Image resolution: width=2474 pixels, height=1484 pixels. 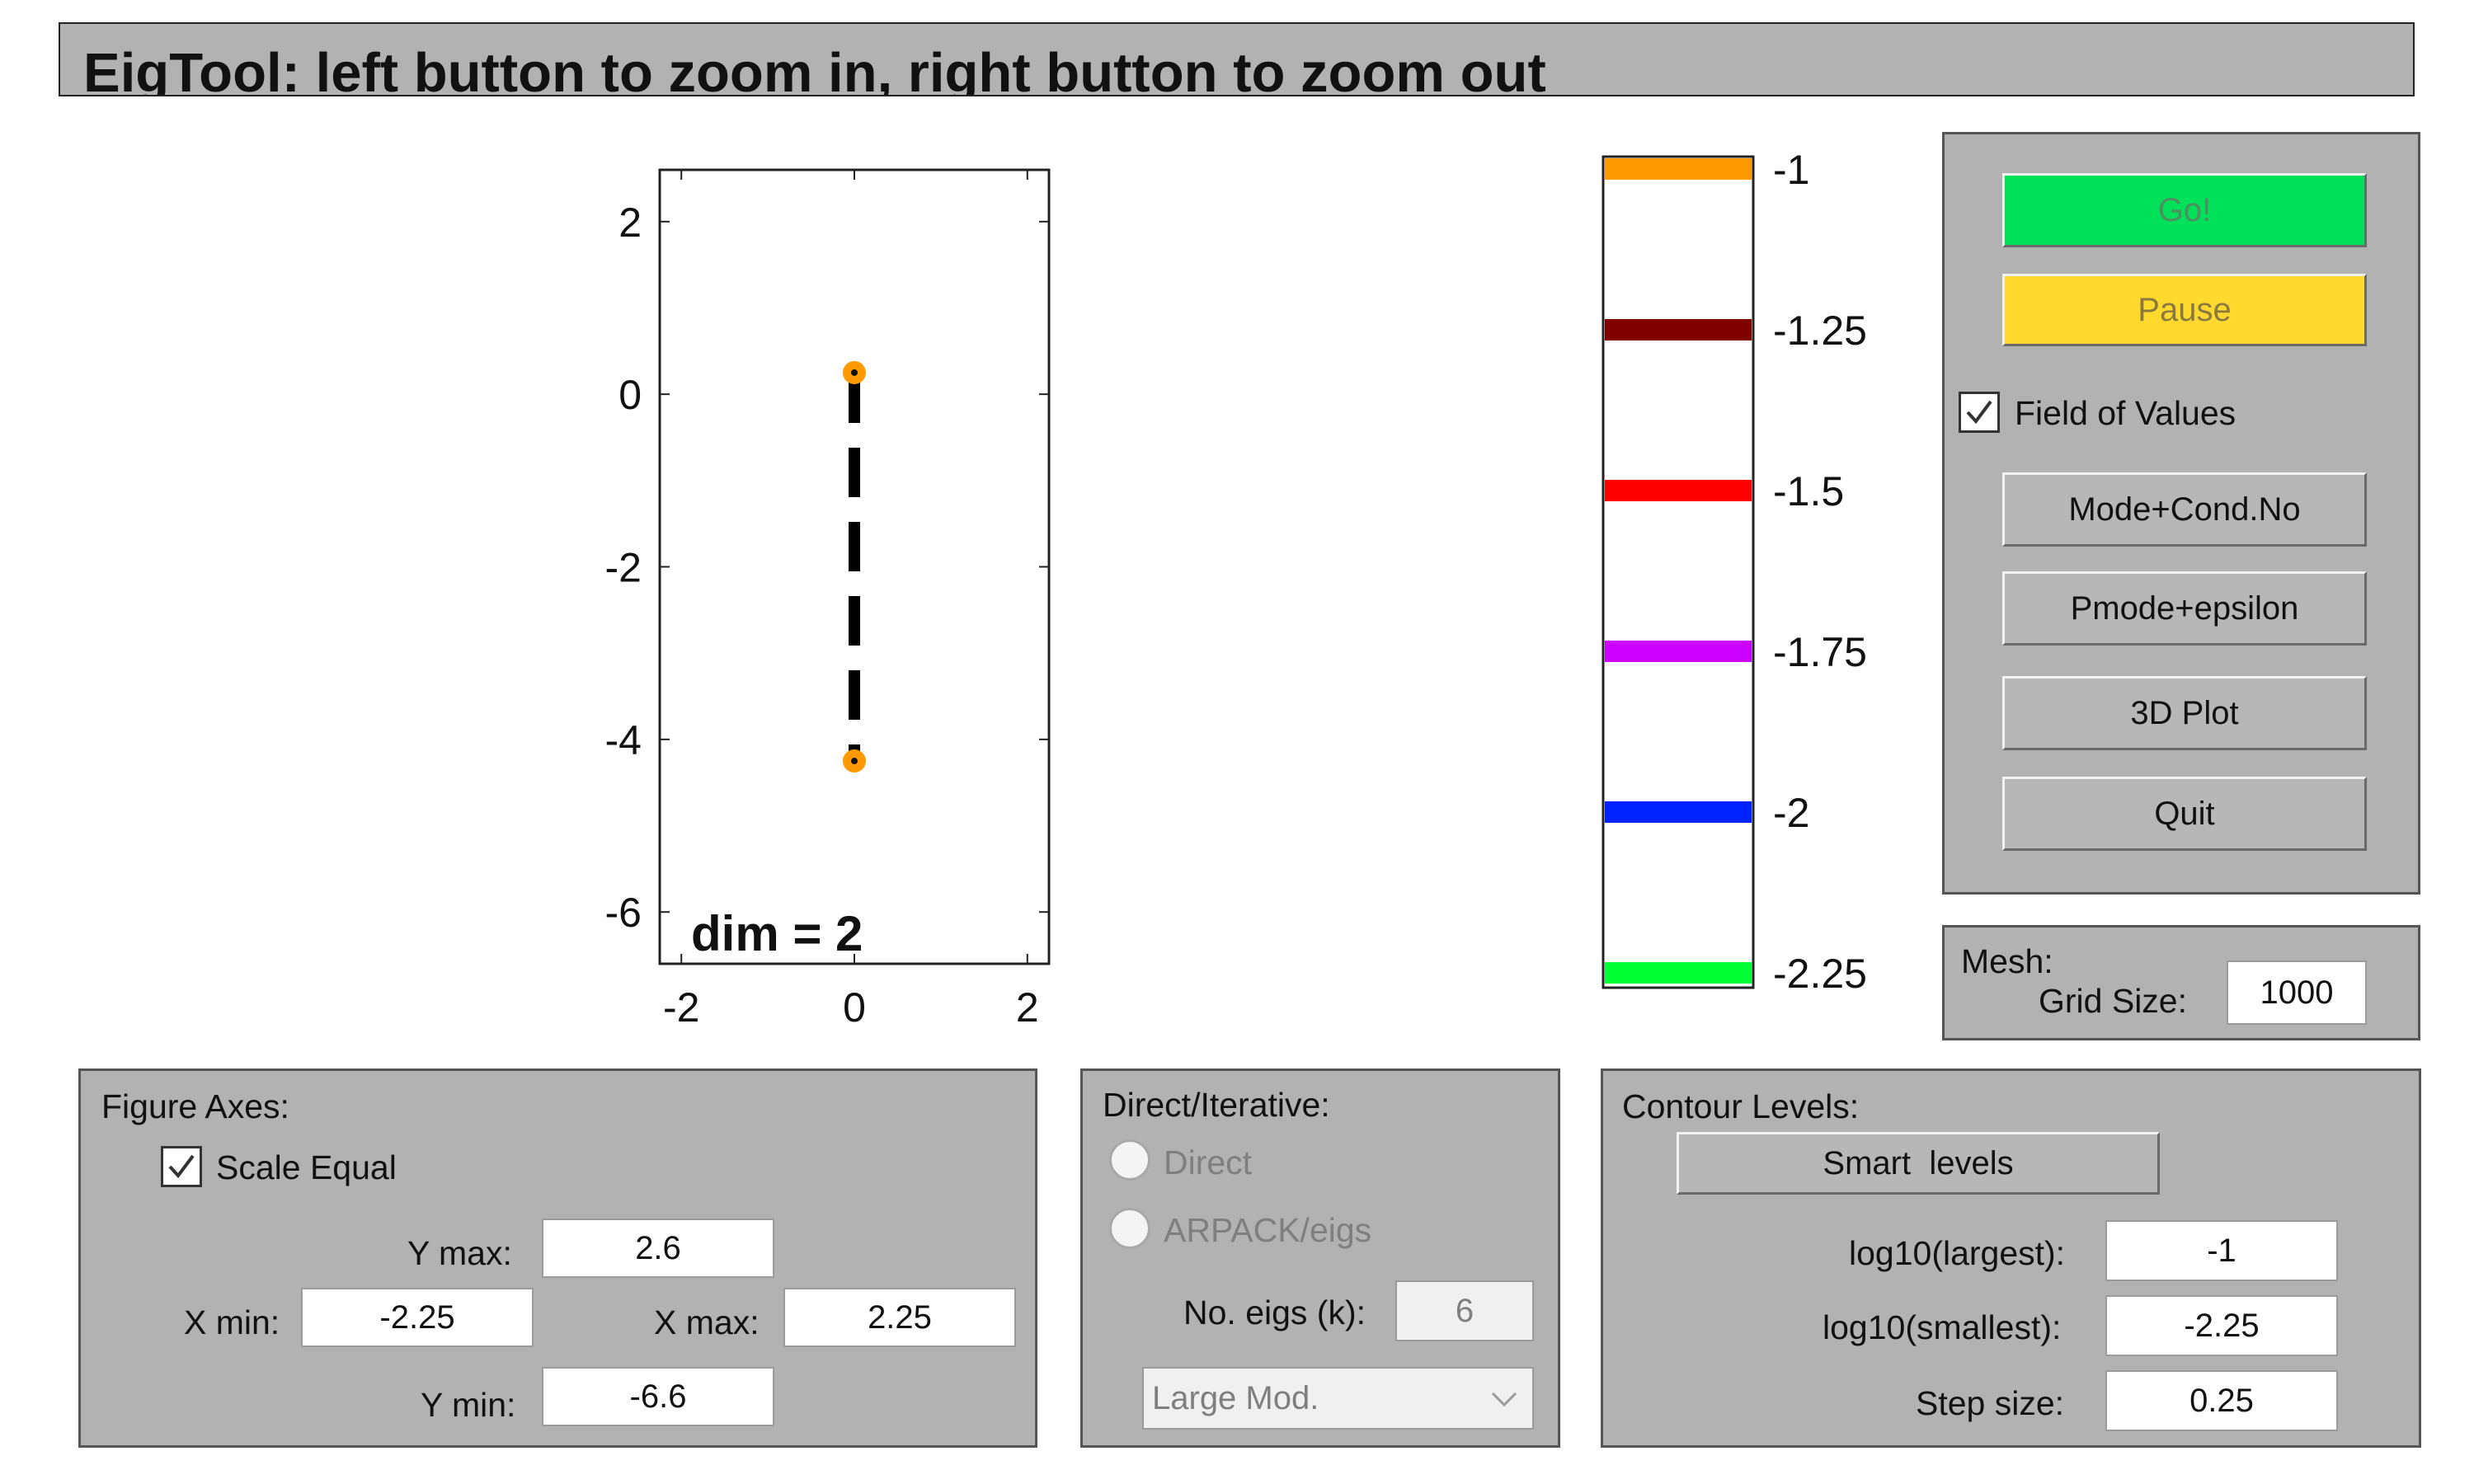 What do you see at coordinates (1129, 1228) in the screenshot?
I see `arpack-radio` at bounding box center [1129, 1228].